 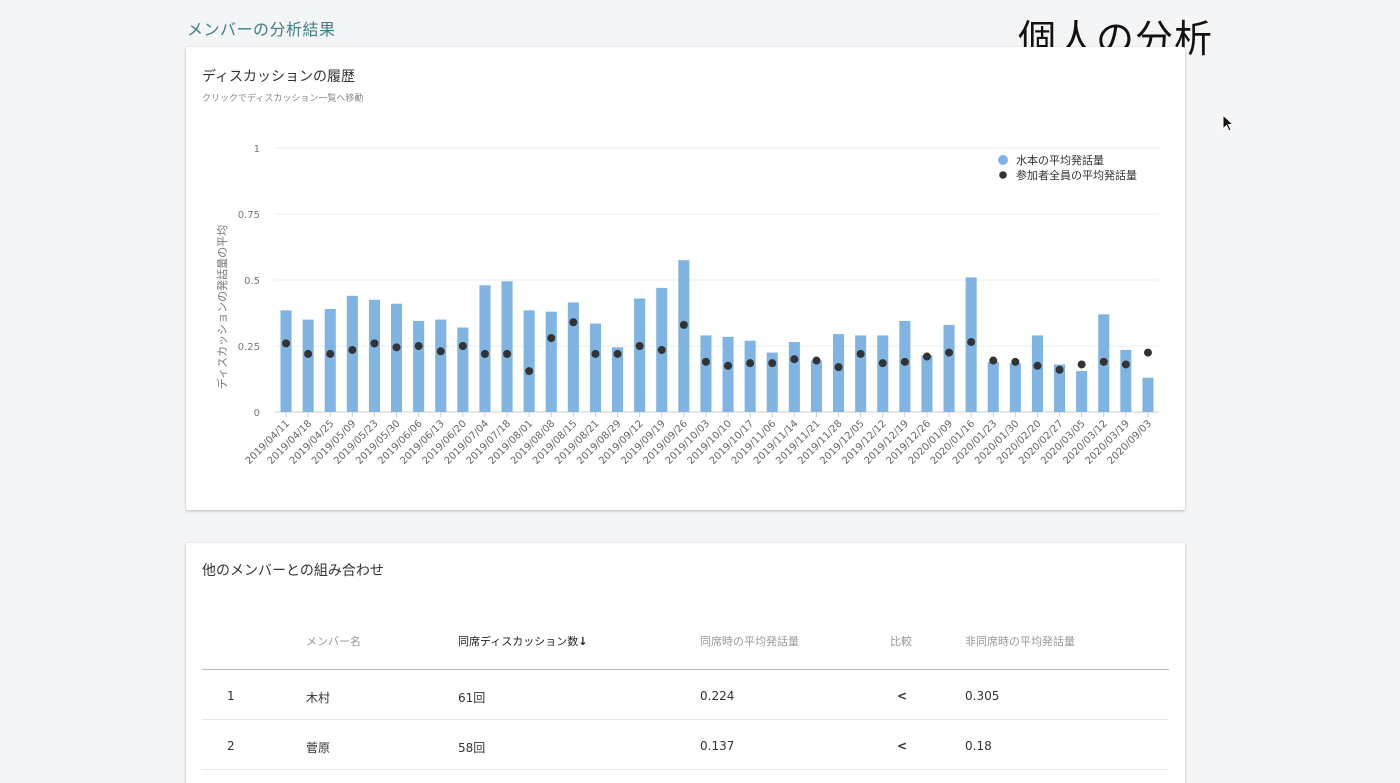 I want to click on legend-dot-swatch-icon, so click(x=1003, y=175).